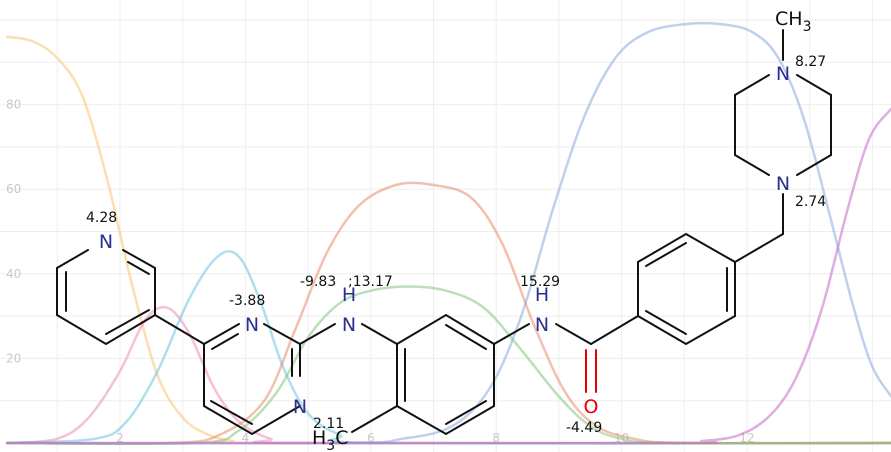 The image size is (891, 452). I want to click on pyridine-ring-bonds, so click(106, 297).